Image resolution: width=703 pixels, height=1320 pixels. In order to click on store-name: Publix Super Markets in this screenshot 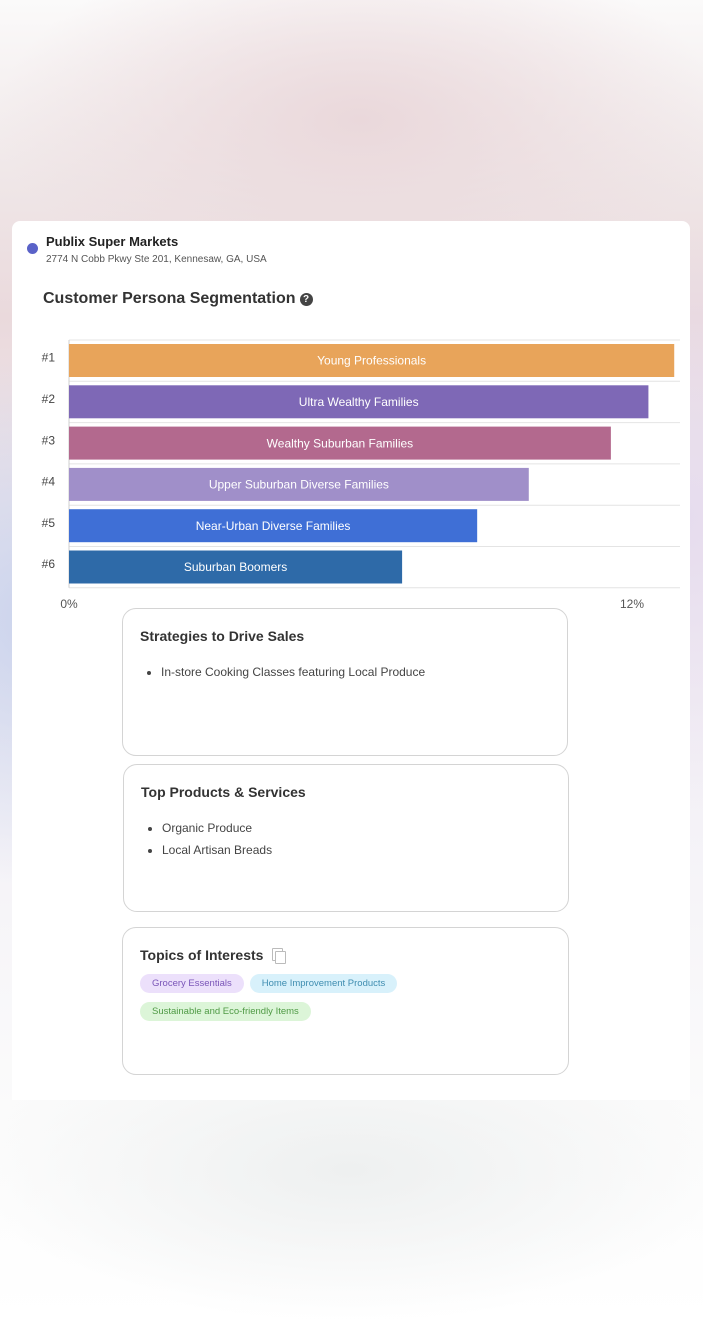, I will do `click(112, 241)`.